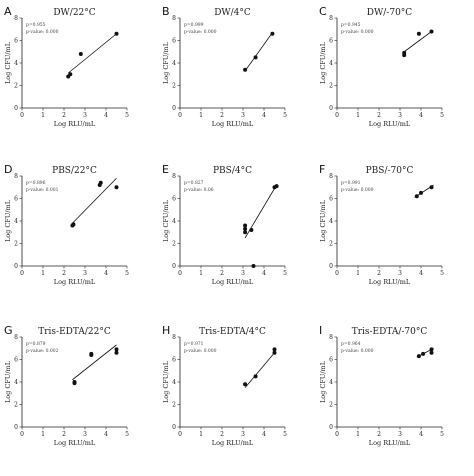  I want to click on panel-title: DW/4°C, so click(232, 13).